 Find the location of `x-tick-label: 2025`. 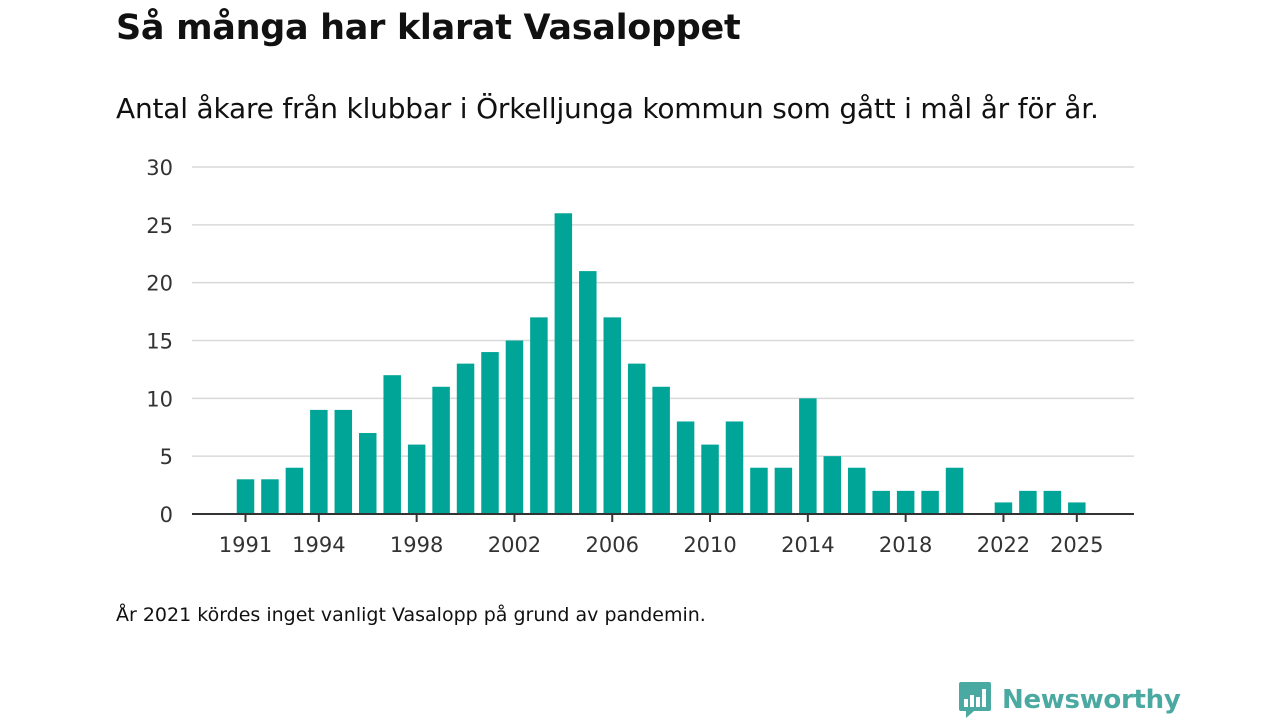

x-tick-label: 2025 is located at coordinates (1076, 545).